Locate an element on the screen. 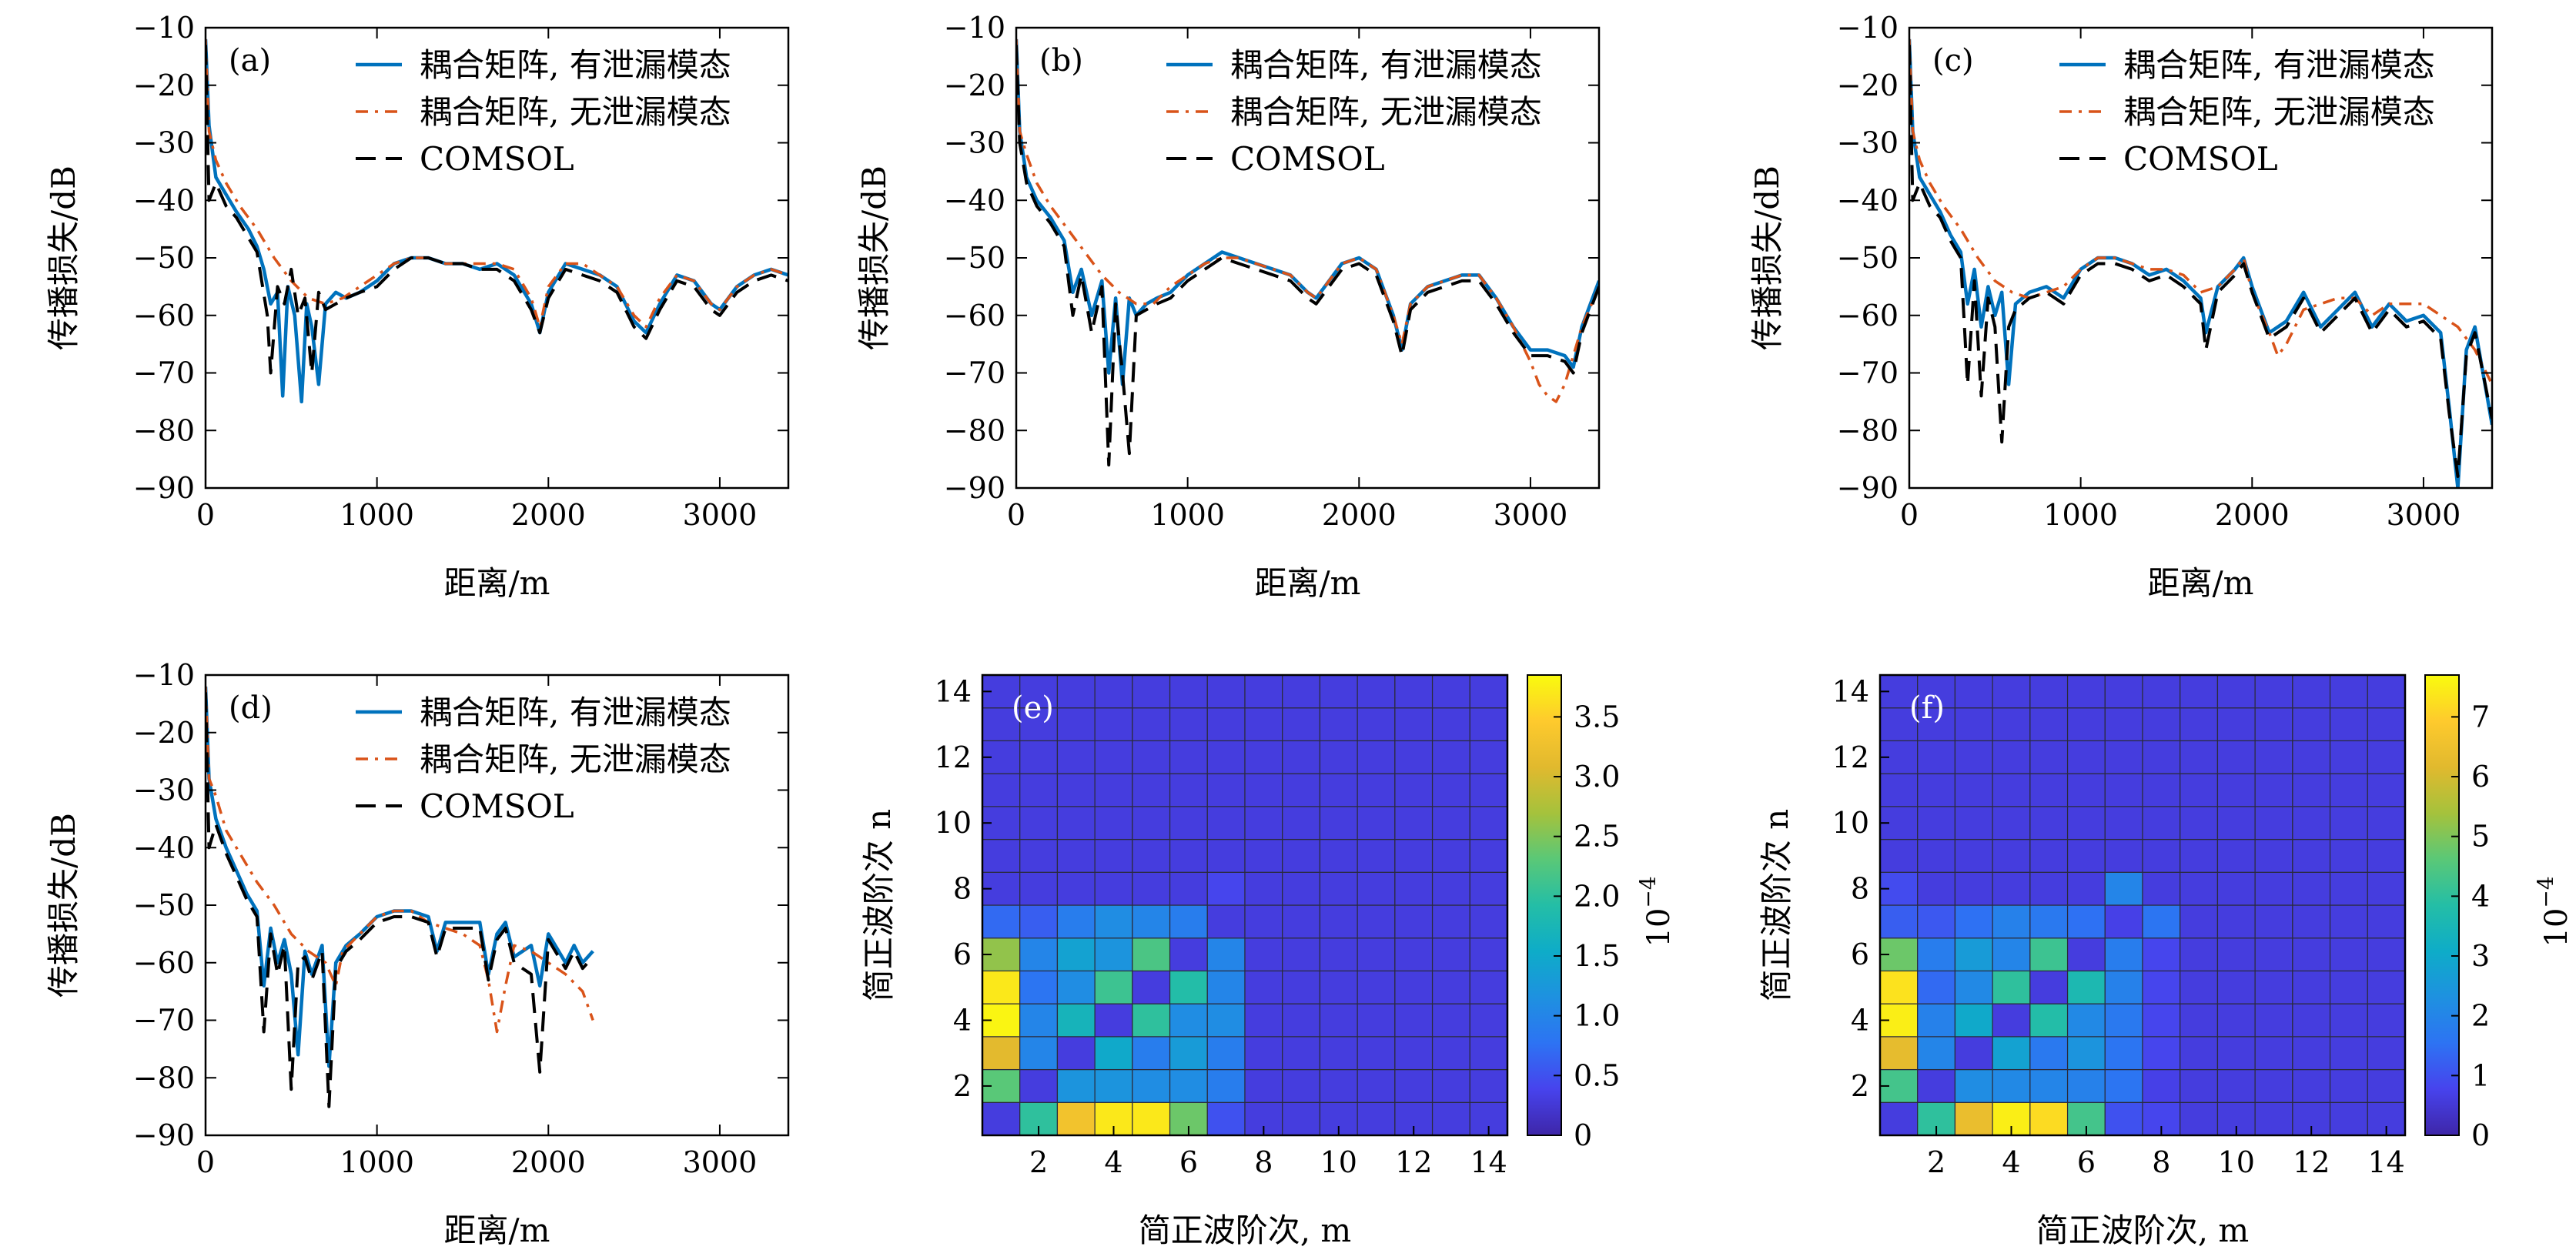  x-axis-label: 简正波阶次, m is located at coordinates (1245, 1230).